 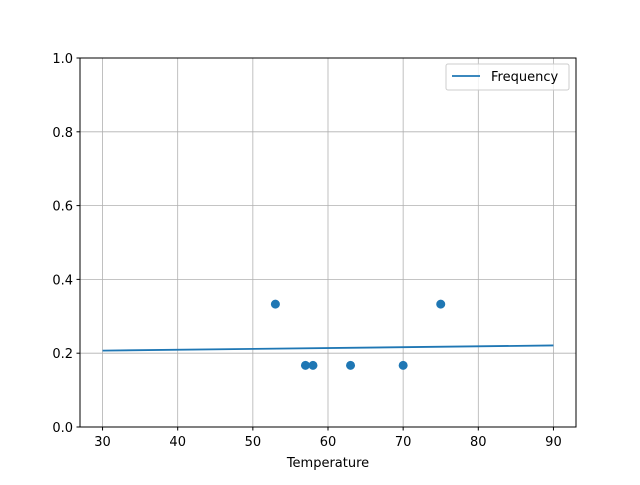 I want to click on x-tick-label: 70, so click(x=403, y=442).